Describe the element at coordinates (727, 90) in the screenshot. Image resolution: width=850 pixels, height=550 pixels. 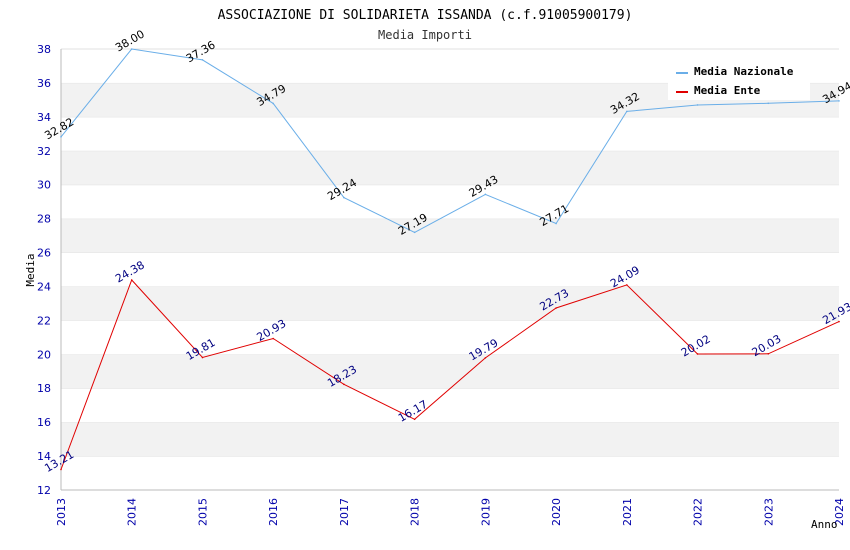
I see `legend-label-media-ente: Media Ente` at that location.